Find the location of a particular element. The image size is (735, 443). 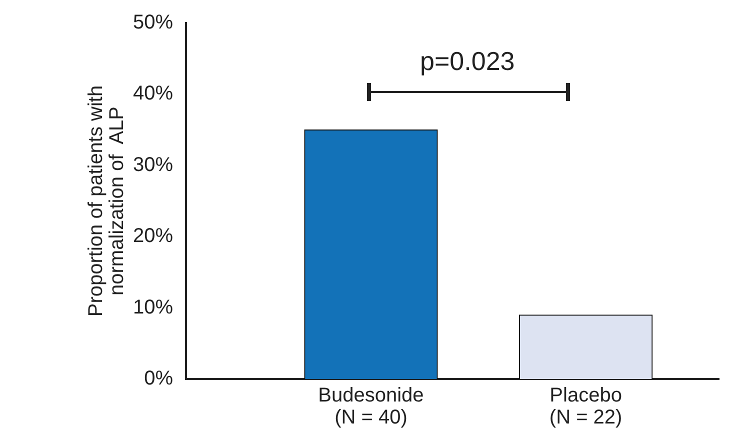

y-tick-label: 20% is located at coordinates (153, 236).